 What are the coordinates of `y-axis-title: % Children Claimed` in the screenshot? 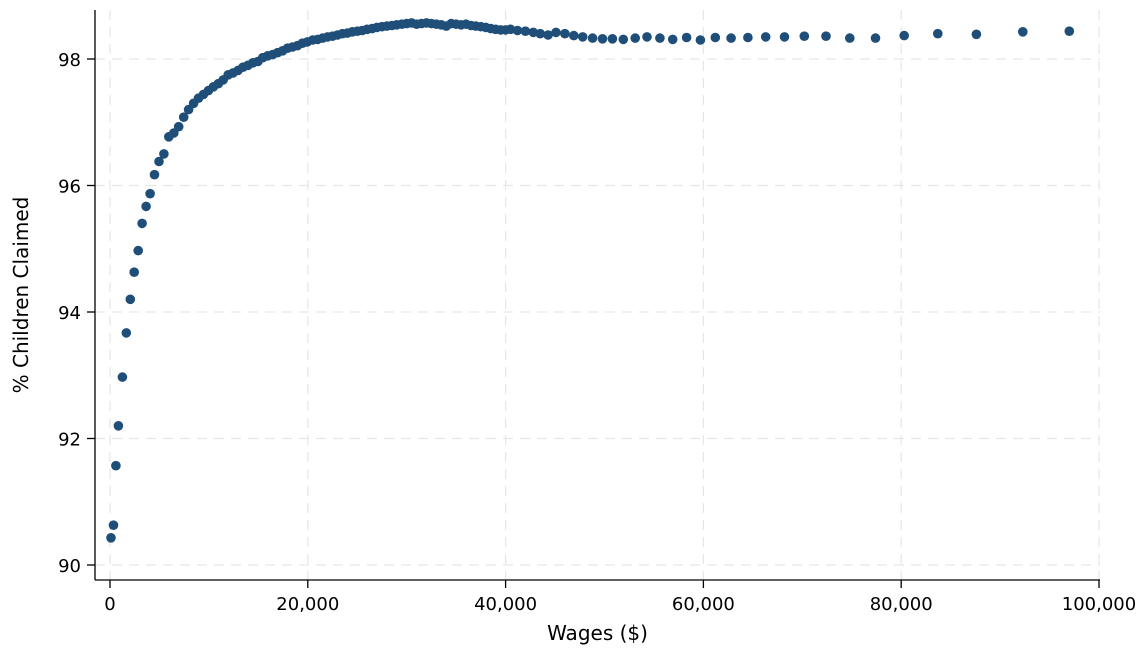 It's located at (21, 295).